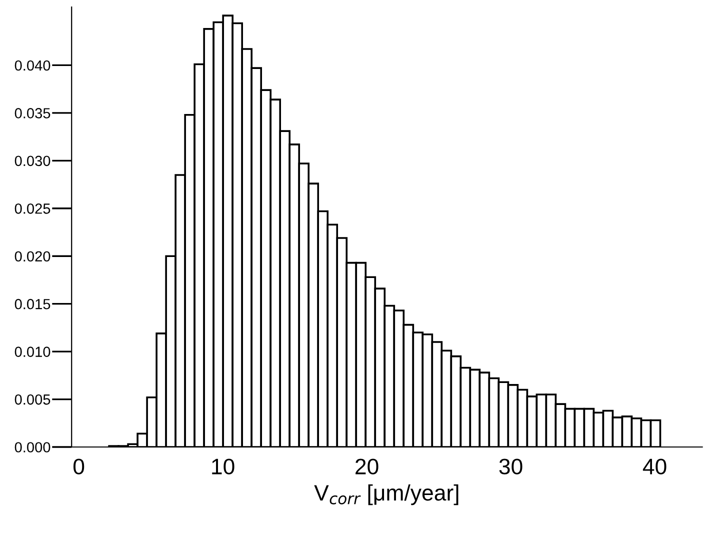  Describe the element at coordinates (32, 65) in the screenshot. I see `y-tick-label: 0.040` at that location.